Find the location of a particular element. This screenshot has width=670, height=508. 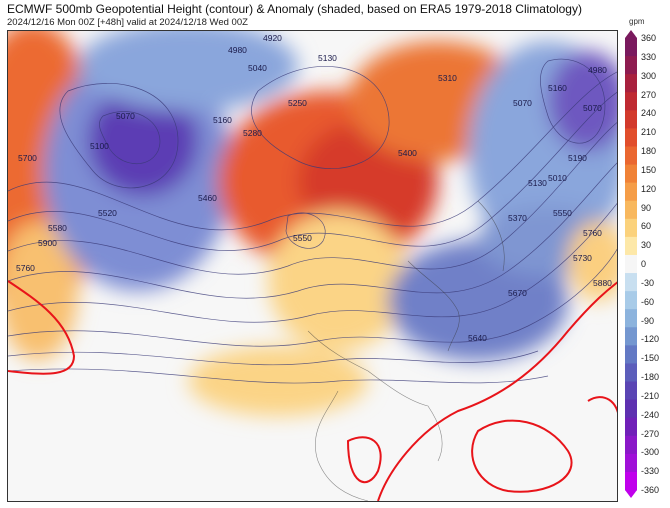

colorbar-arrow-bottom is located at coordinates (631, 494).